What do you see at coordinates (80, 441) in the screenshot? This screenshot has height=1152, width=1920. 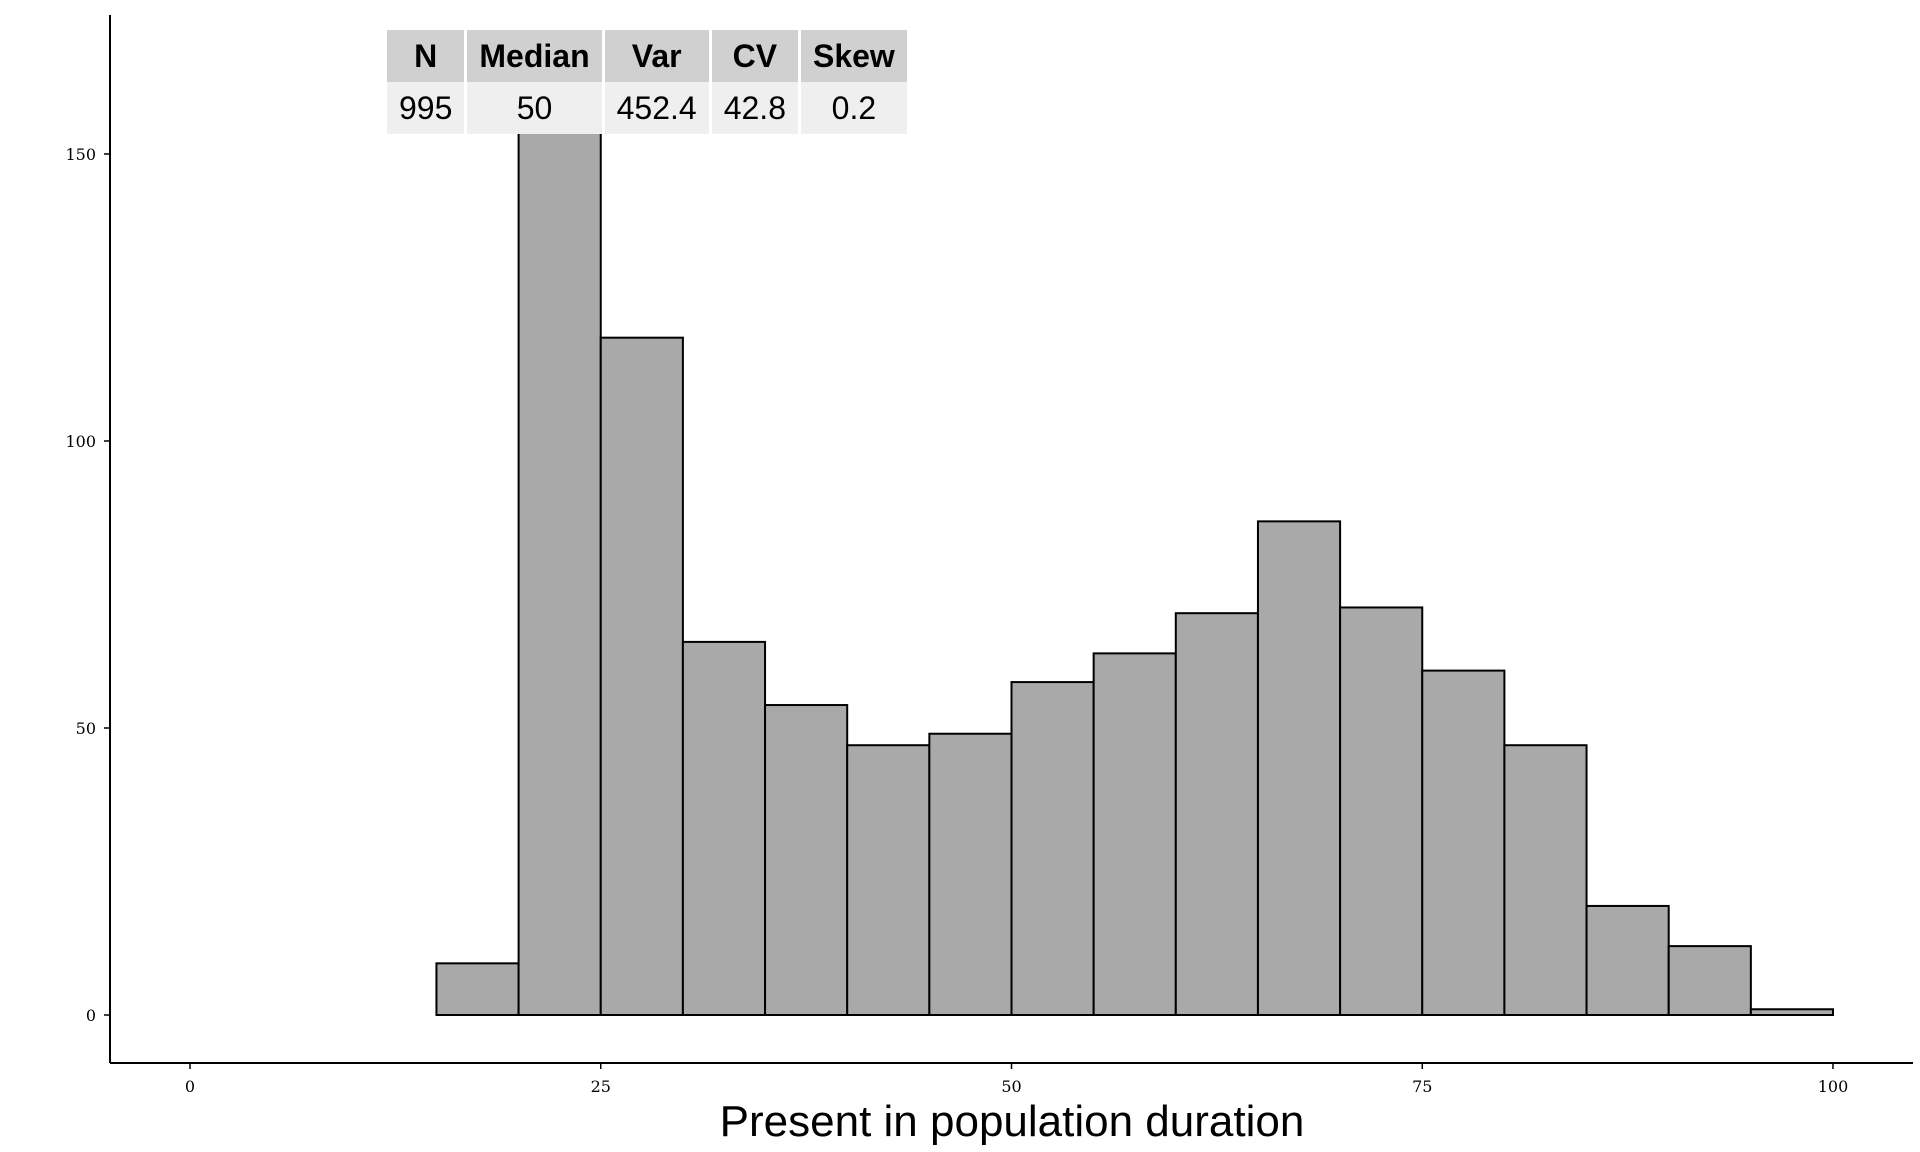 I see `y-tick-label: 100` at bounding box center [80, 441].